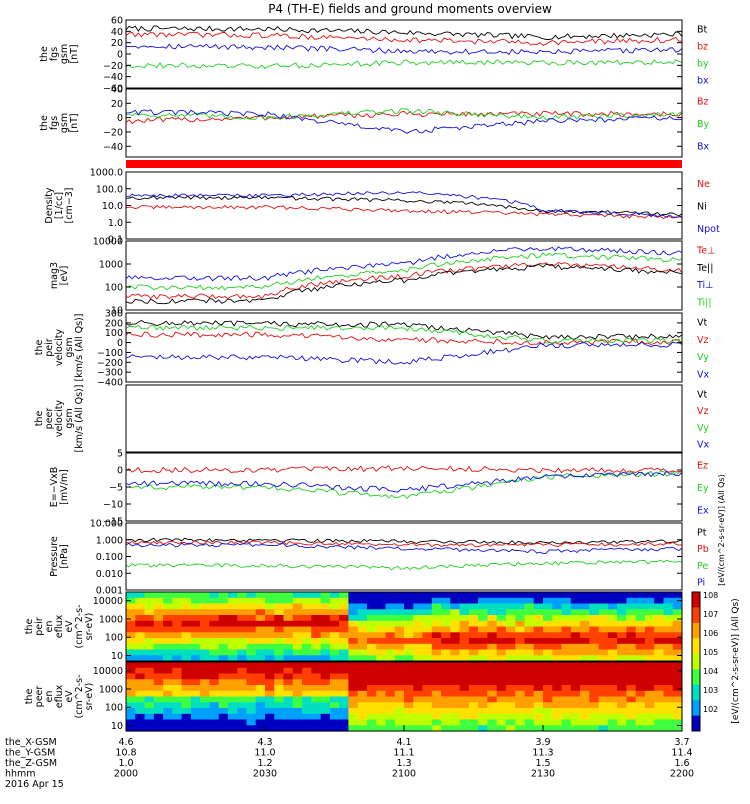 This screenshot has height=804, width=750. Describe the element at coordinates (696, 723) in the screenshot. I see `colorbar-segment` at that location.